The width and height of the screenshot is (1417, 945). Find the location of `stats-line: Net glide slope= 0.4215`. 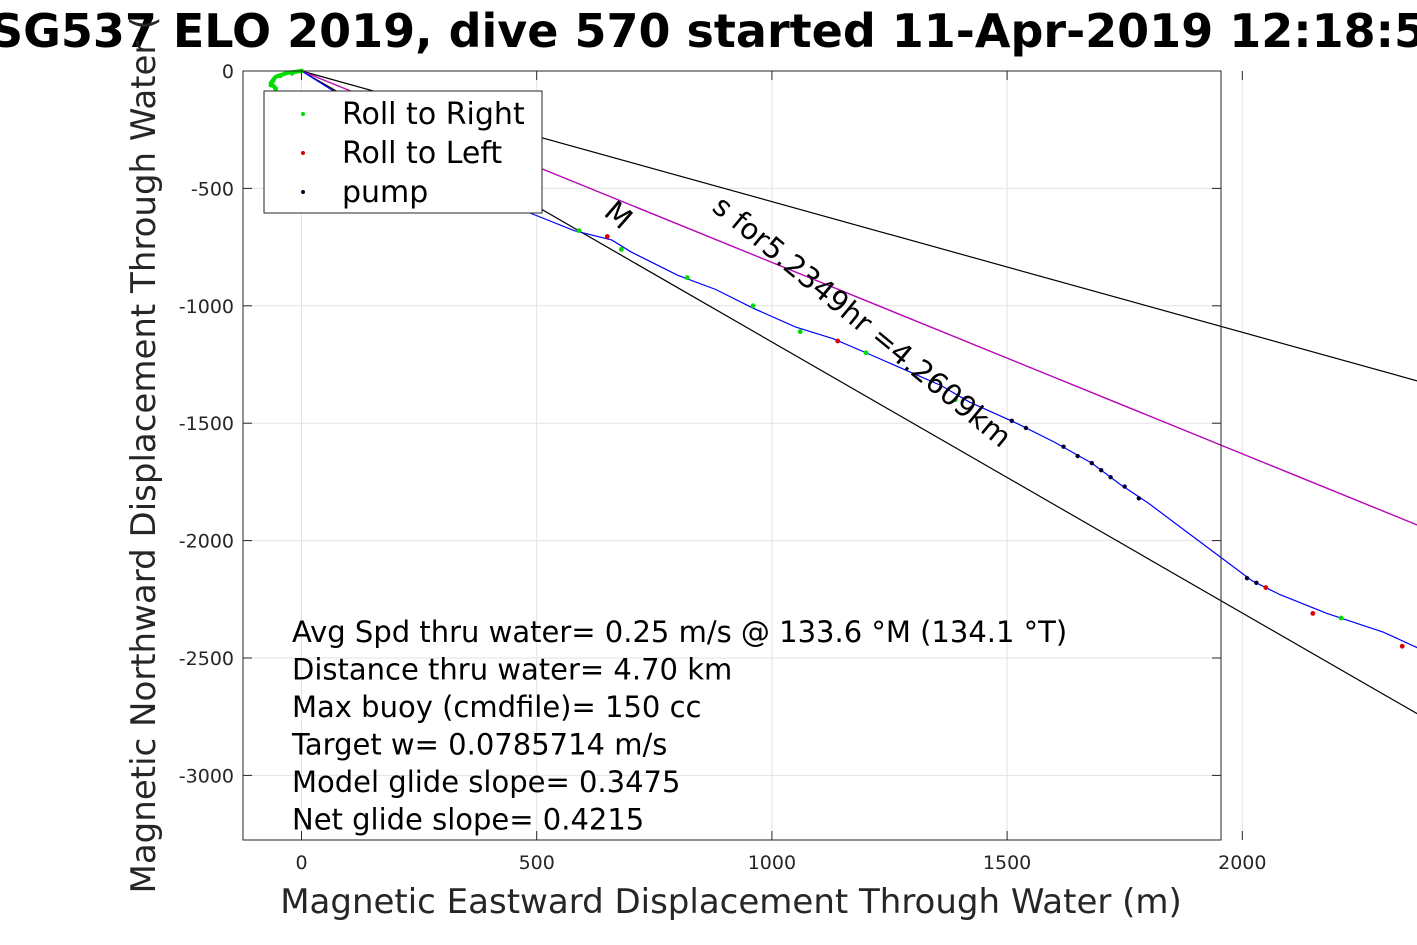

stats-line: Net glide slope= 0.4215 is located at coordinates (468, 820).